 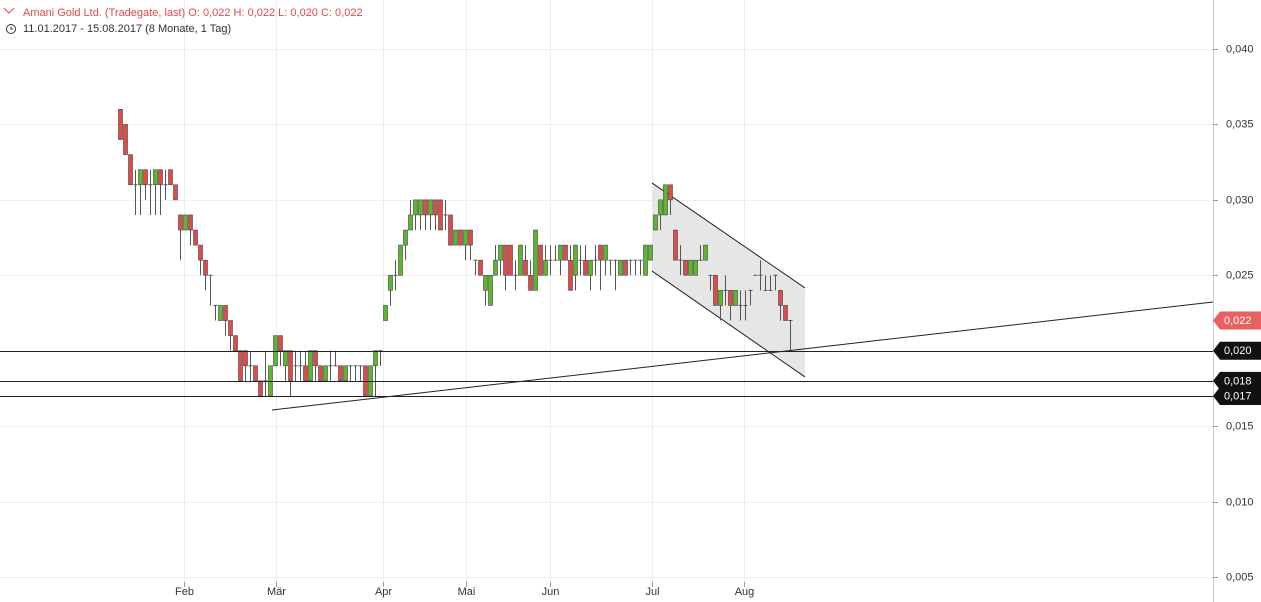 What do you see at coordinates (1240, 426) in the screenshot?
I see `y-tick-label: 0,015` at bounding box center [1240, 426].